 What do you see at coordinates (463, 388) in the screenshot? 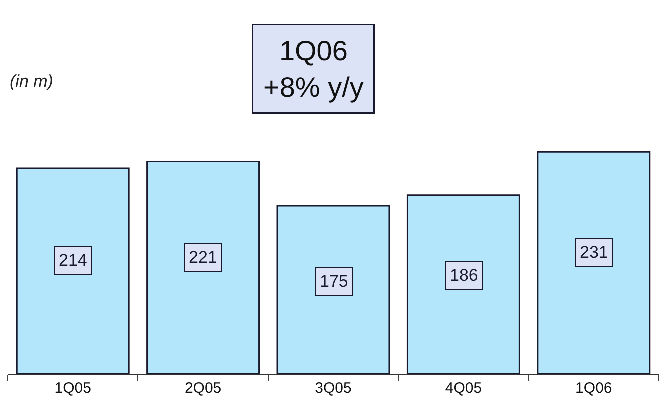
I see `x-tick-label: 4Q05` at bounding box center [463, 388].